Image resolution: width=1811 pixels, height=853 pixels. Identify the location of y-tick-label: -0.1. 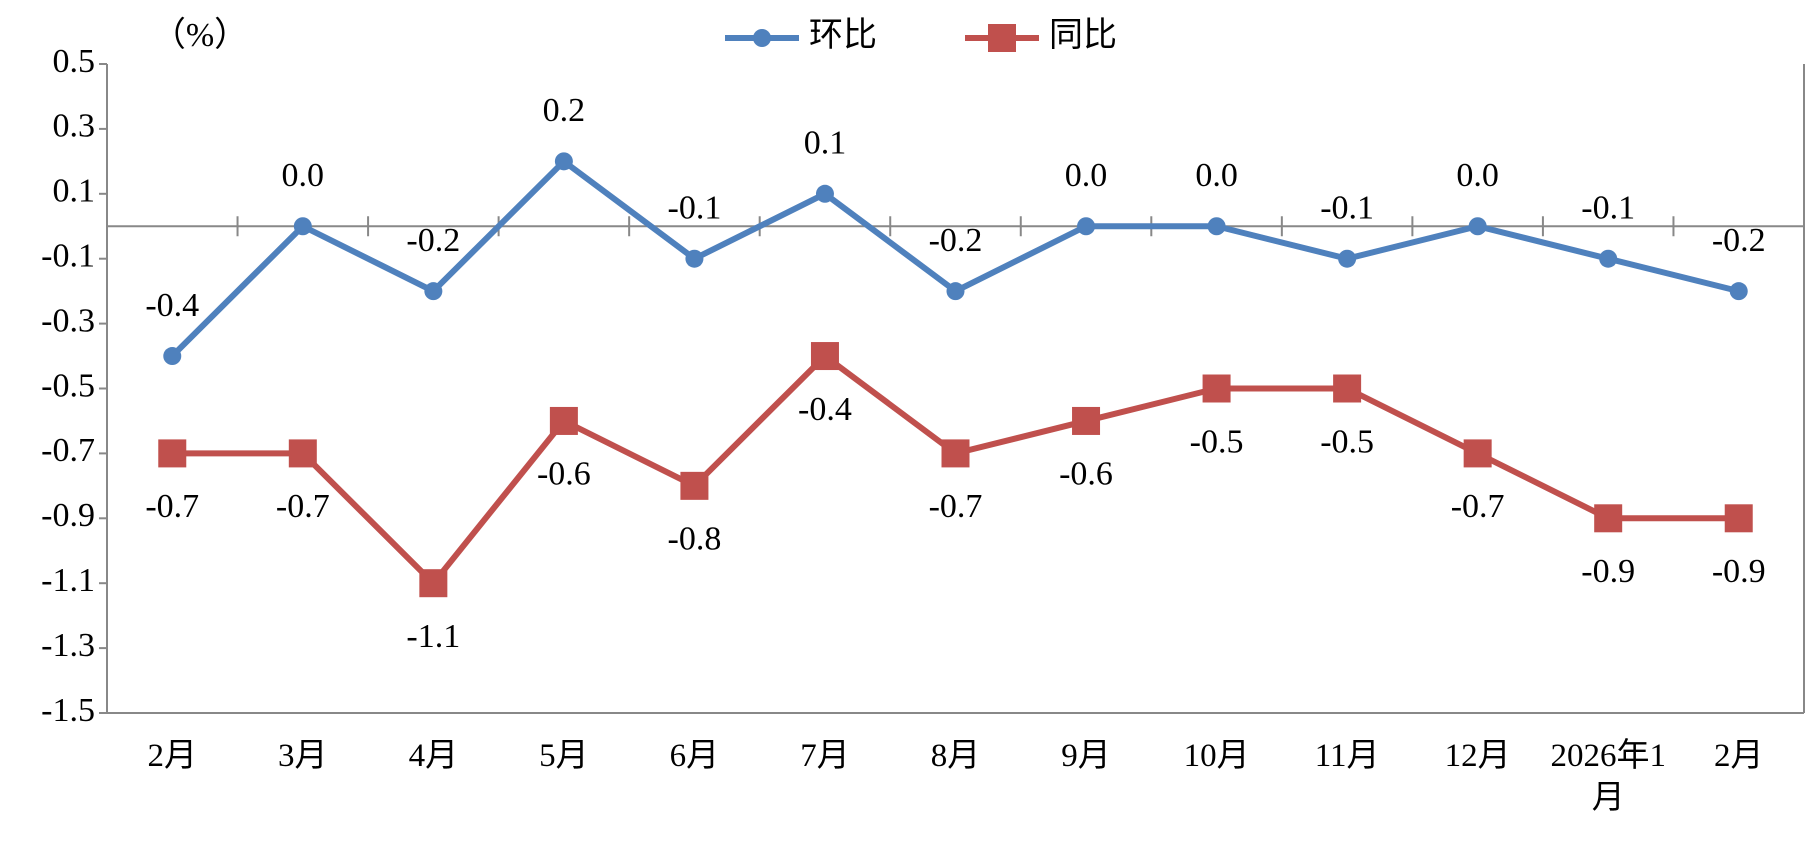
(68, 255).